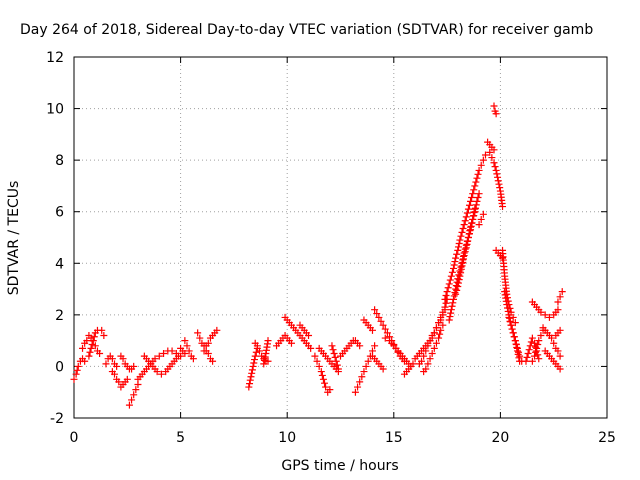  I want to click on y-tick-label: 8, so click(59, 161).